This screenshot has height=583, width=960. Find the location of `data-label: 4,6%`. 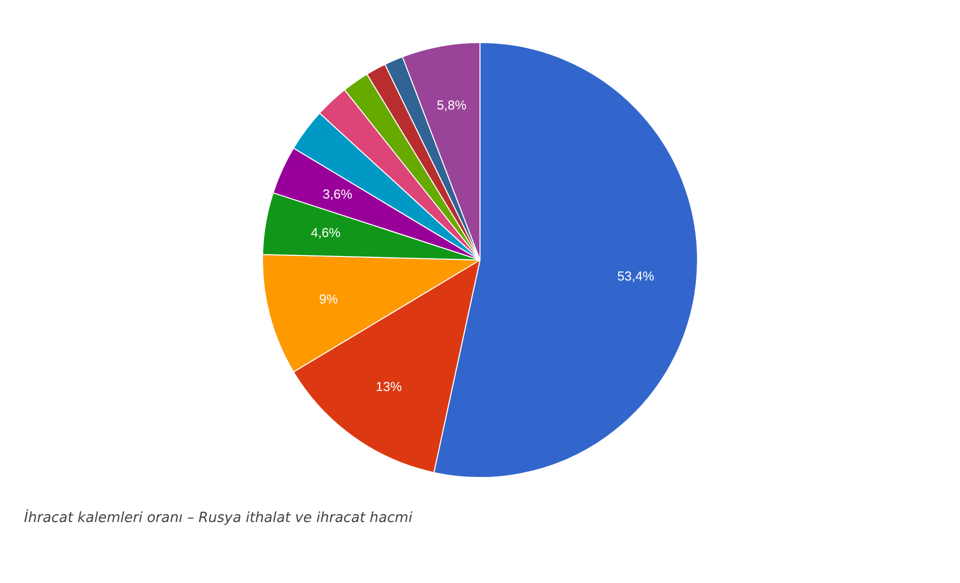

data-label: 4,6% is located at coordinates (325, 232).